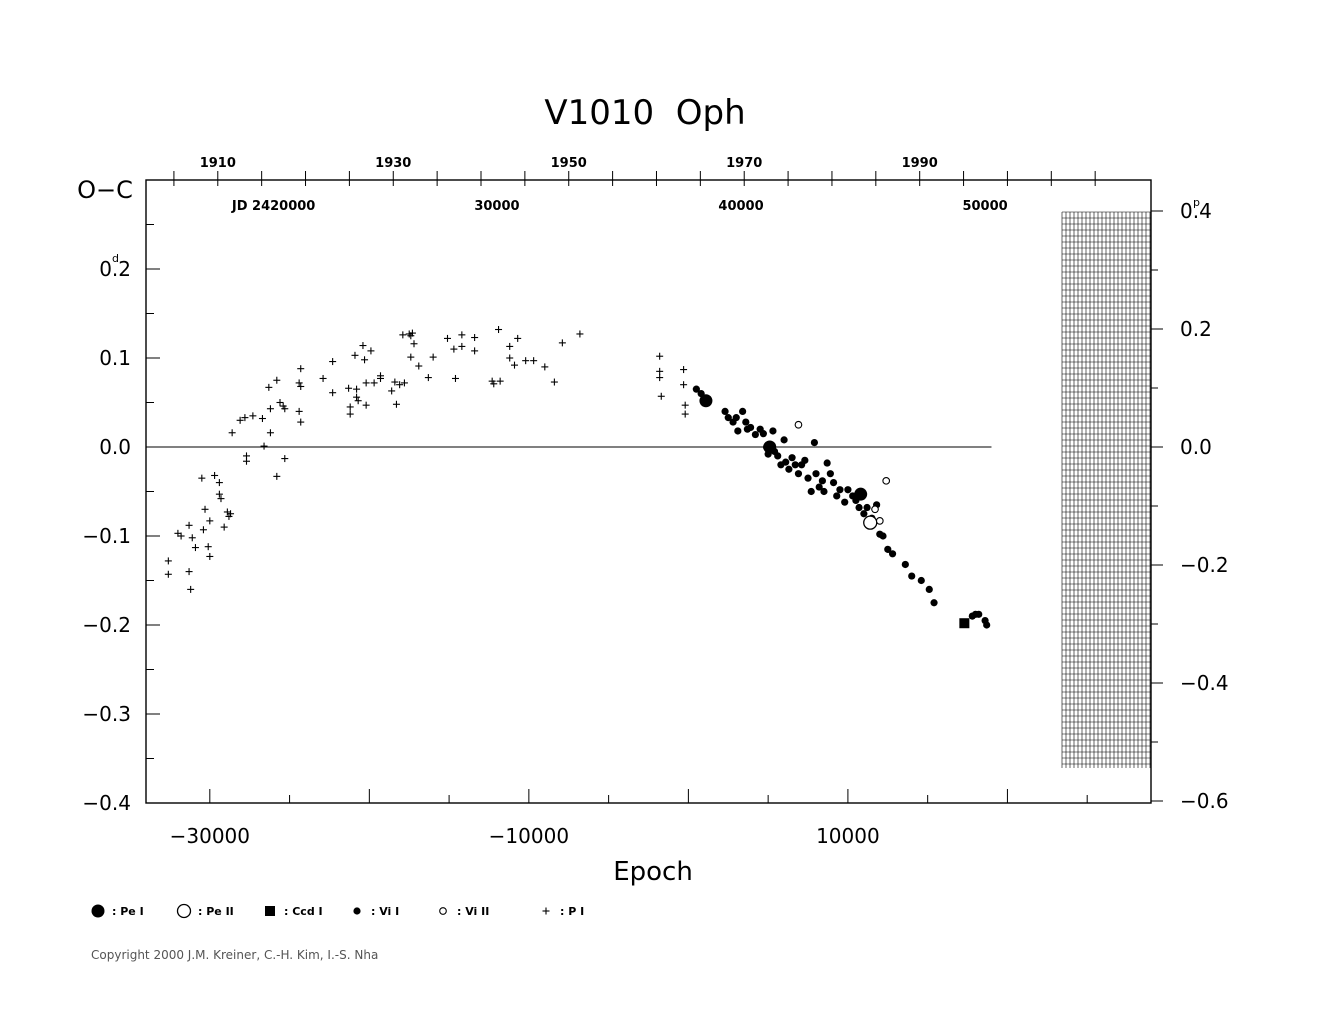  I want to click on top-jd-label: JD 2420000, so click(273, 206).